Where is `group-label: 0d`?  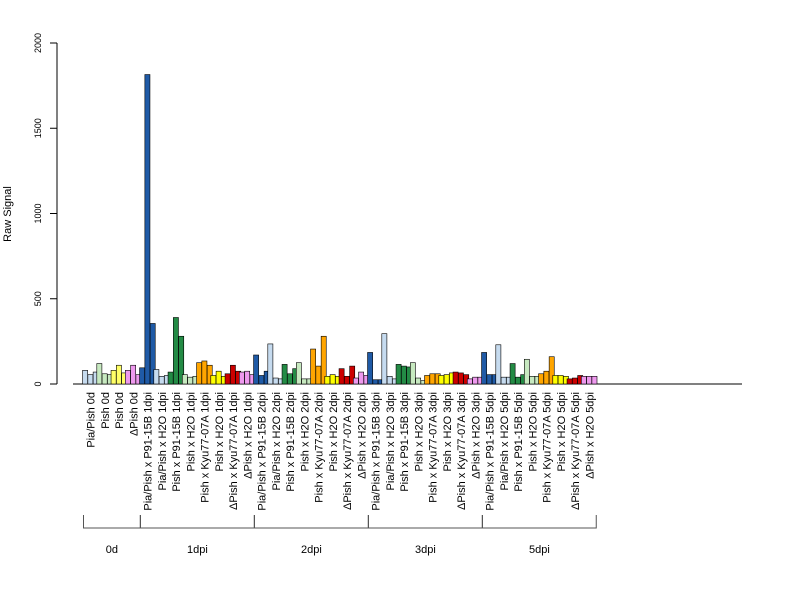
group-label: 0d is located at coordinates (112, 550).